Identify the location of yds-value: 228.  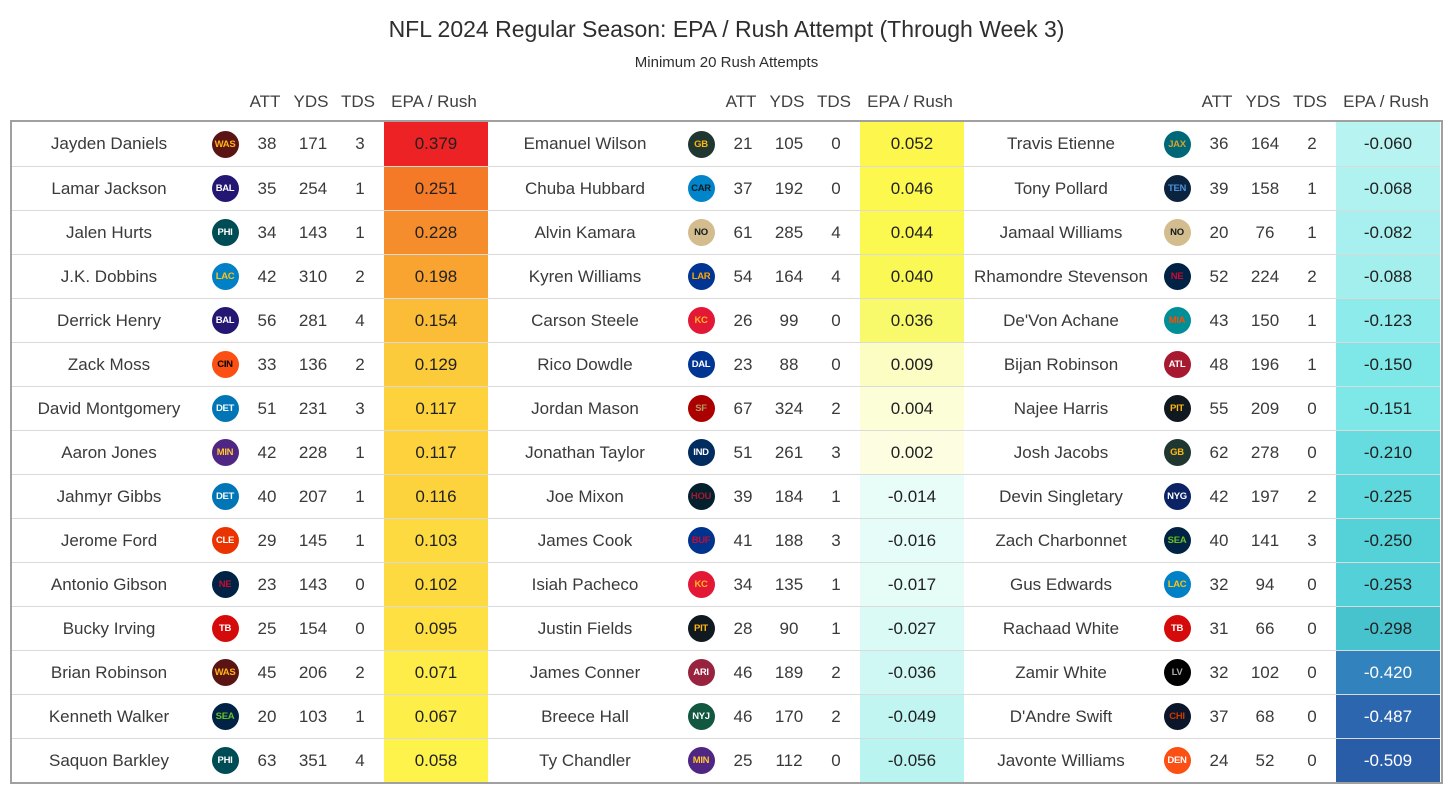
(313, 452).